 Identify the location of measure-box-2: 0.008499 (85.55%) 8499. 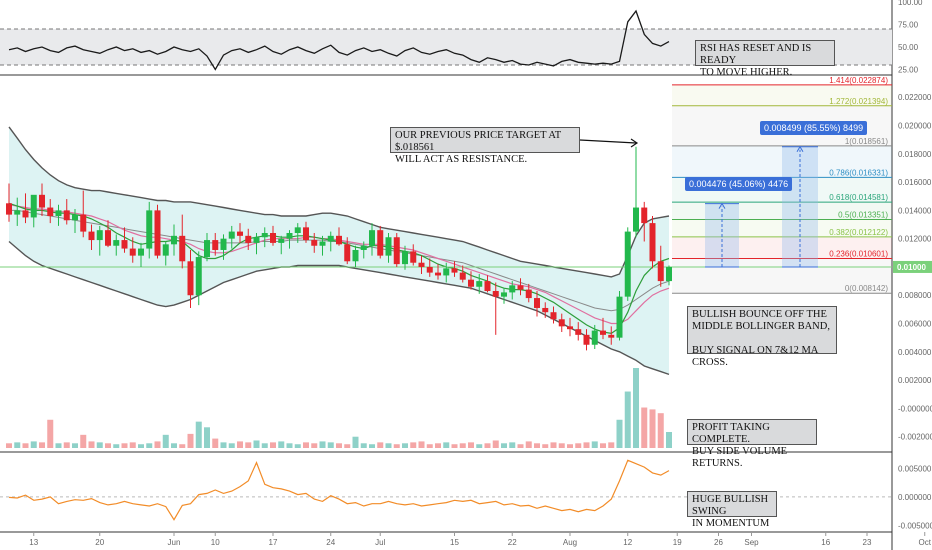
(814, 128).